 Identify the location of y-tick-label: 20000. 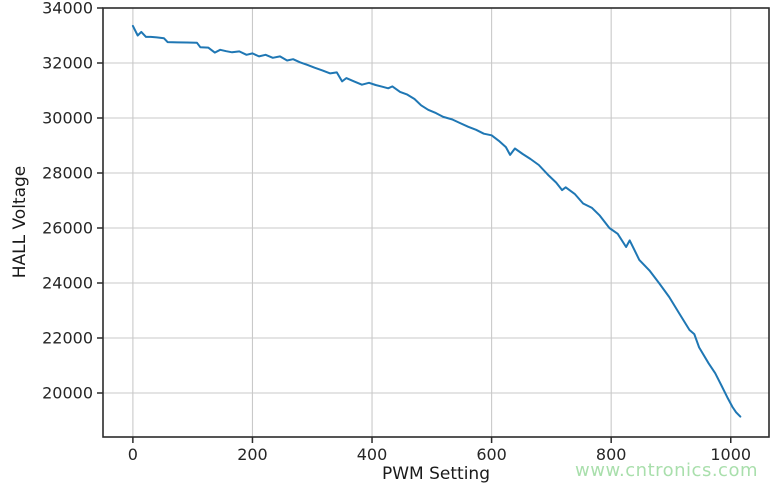
(67, 393).